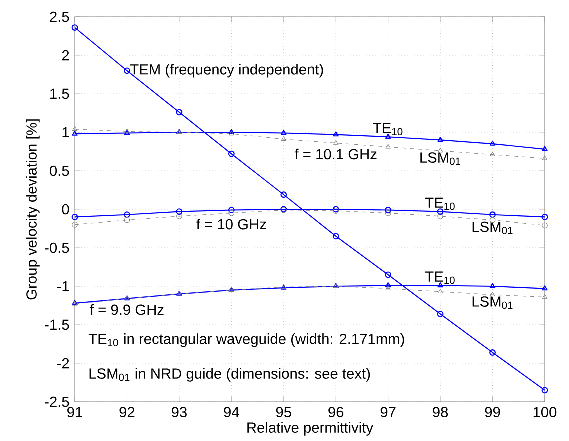 This screenshot has height=441, width=569. I want to click on annotation: f = 10 GHz, so click(231, 224).